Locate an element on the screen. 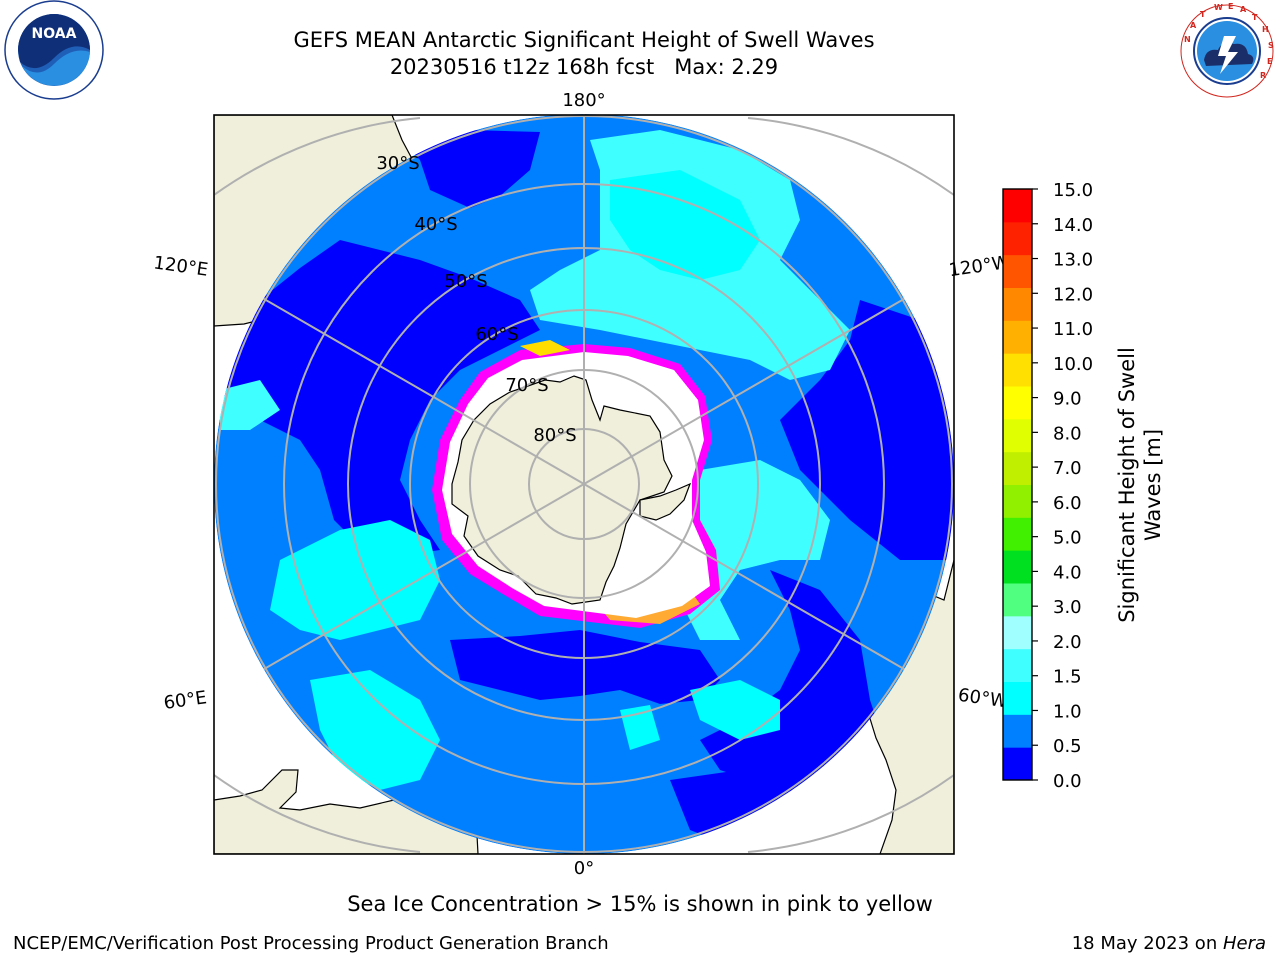 The image size is (1280, 960). colorbar-tick-label: 13.0 is located at coordinates (1073, 260).